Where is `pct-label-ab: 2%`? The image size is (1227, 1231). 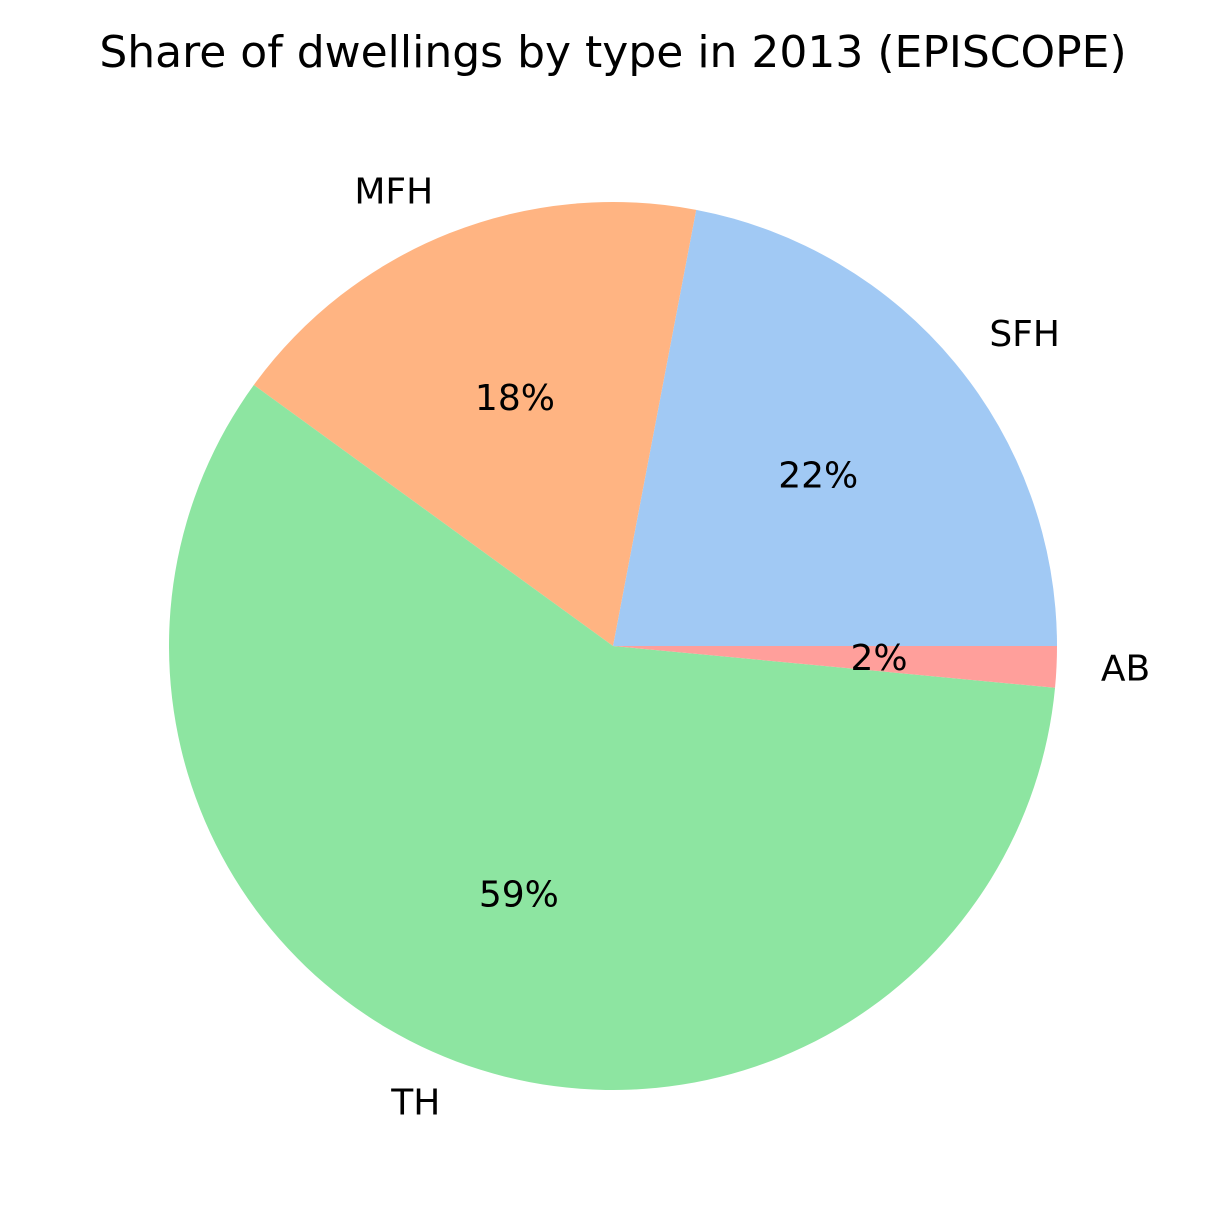
pct-label-ab: 2% is located at coordinates (879, 658).